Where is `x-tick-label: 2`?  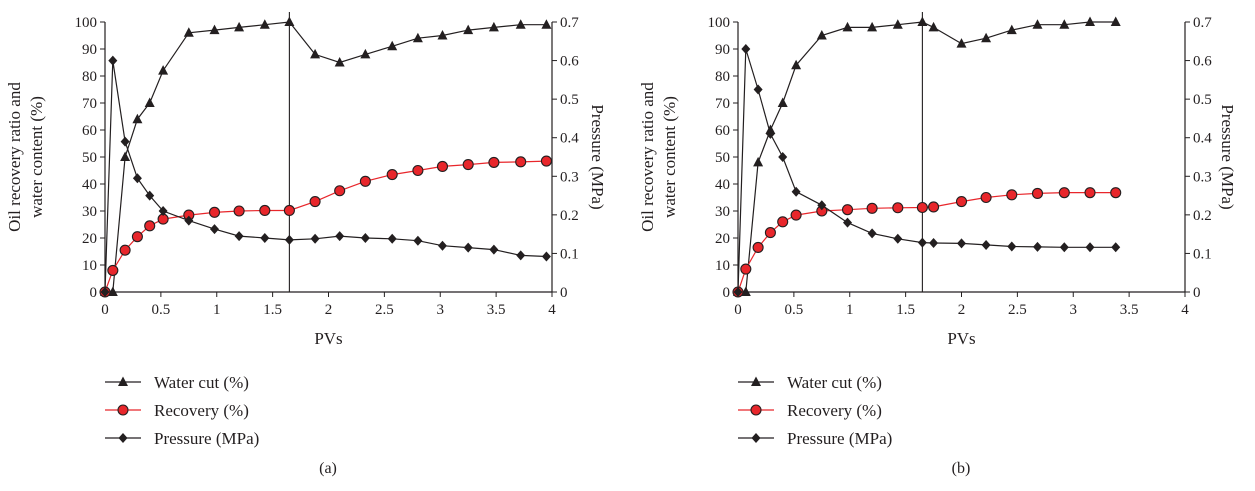
x-tick-label: 2 is located at coordinates (962, 310).